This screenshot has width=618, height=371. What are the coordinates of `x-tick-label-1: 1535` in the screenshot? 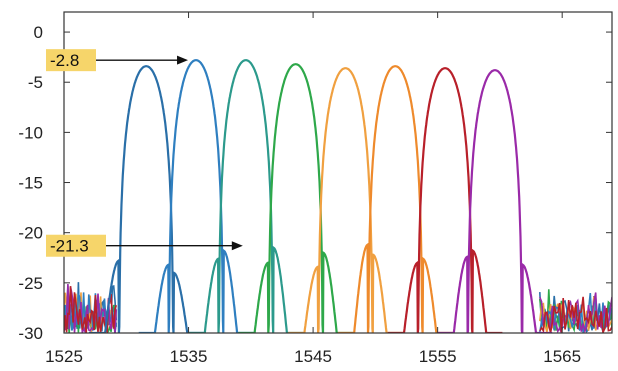 It's located at (189, 356).